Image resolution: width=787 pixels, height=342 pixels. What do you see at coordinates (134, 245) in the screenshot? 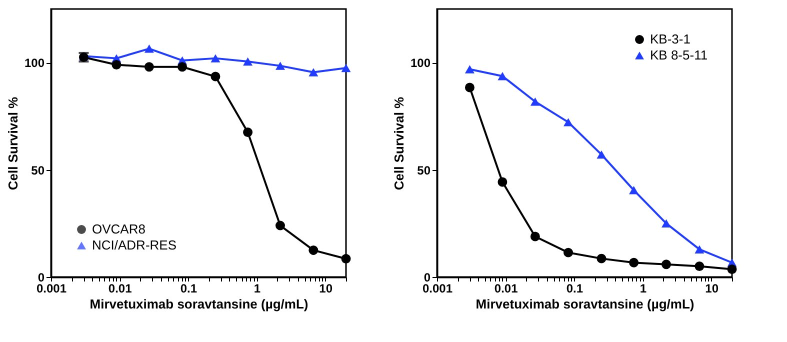
I see `legend-label: NCI/ADR-RES` at bounding box center [134, 245].